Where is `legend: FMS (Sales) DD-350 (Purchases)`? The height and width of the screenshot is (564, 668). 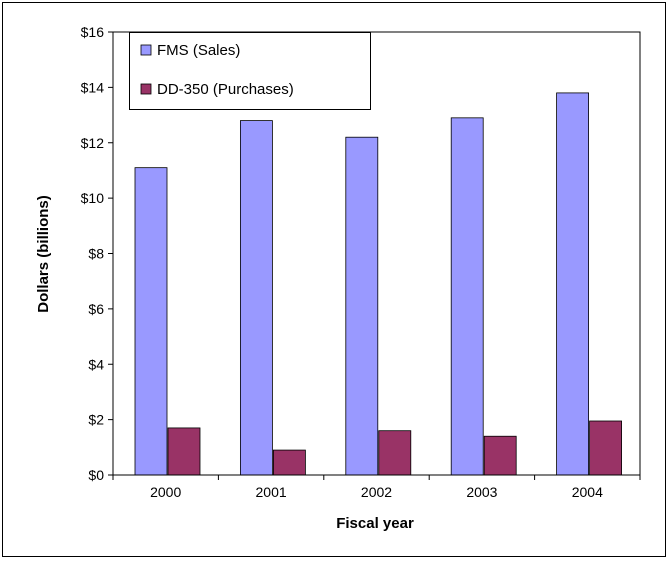
legend: FMS (Sales) DD-350 (Purchases) is located at coordinates (250, 71).